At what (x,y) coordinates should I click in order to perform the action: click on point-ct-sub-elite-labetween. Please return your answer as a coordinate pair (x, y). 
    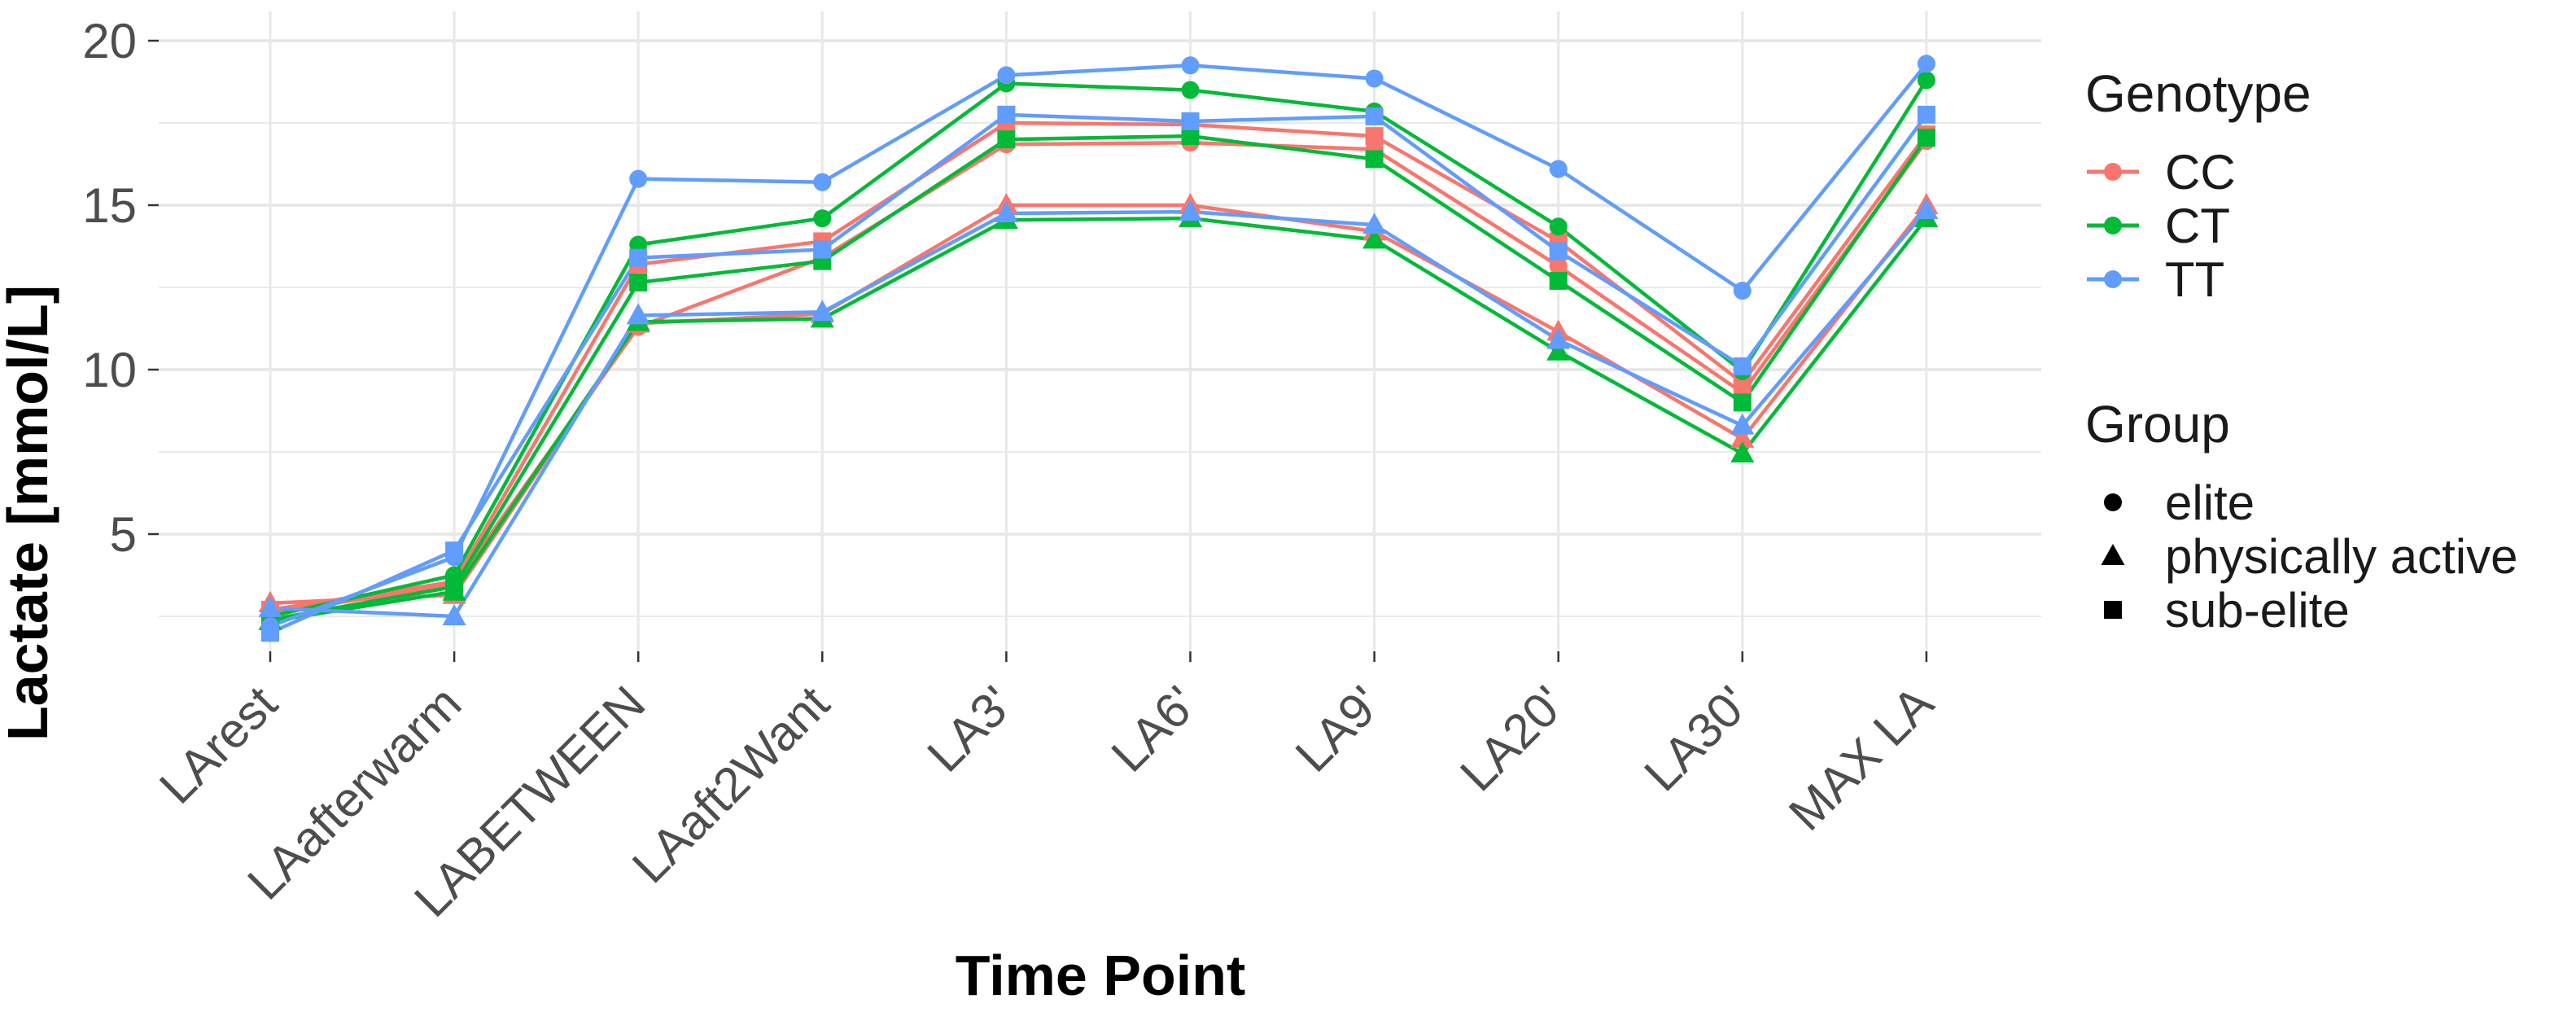
    Looking at the image, I should click on (638, 282).